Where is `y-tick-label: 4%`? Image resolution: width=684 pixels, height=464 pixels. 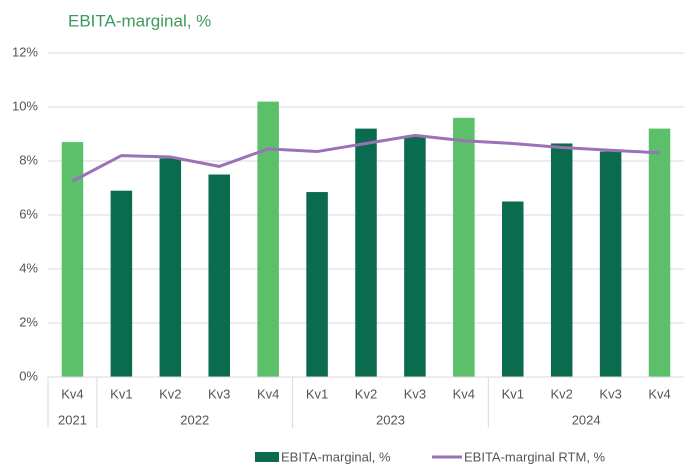
y-tick-label: 4% is located at coordinates (28, 267).